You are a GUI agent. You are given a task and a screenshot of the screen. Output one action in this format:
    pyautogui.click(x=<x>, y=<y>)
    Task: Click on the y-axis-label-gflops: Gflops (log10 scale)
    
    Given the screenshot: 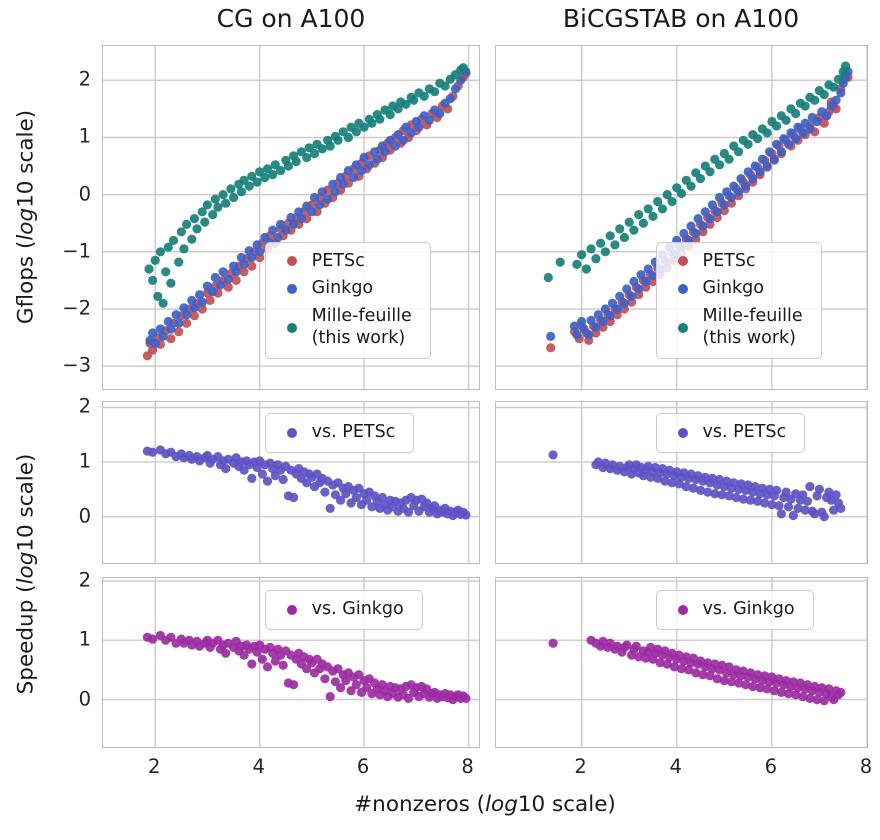 What is the action you would take?
    pyautogui.click(x=26, y=217)
    